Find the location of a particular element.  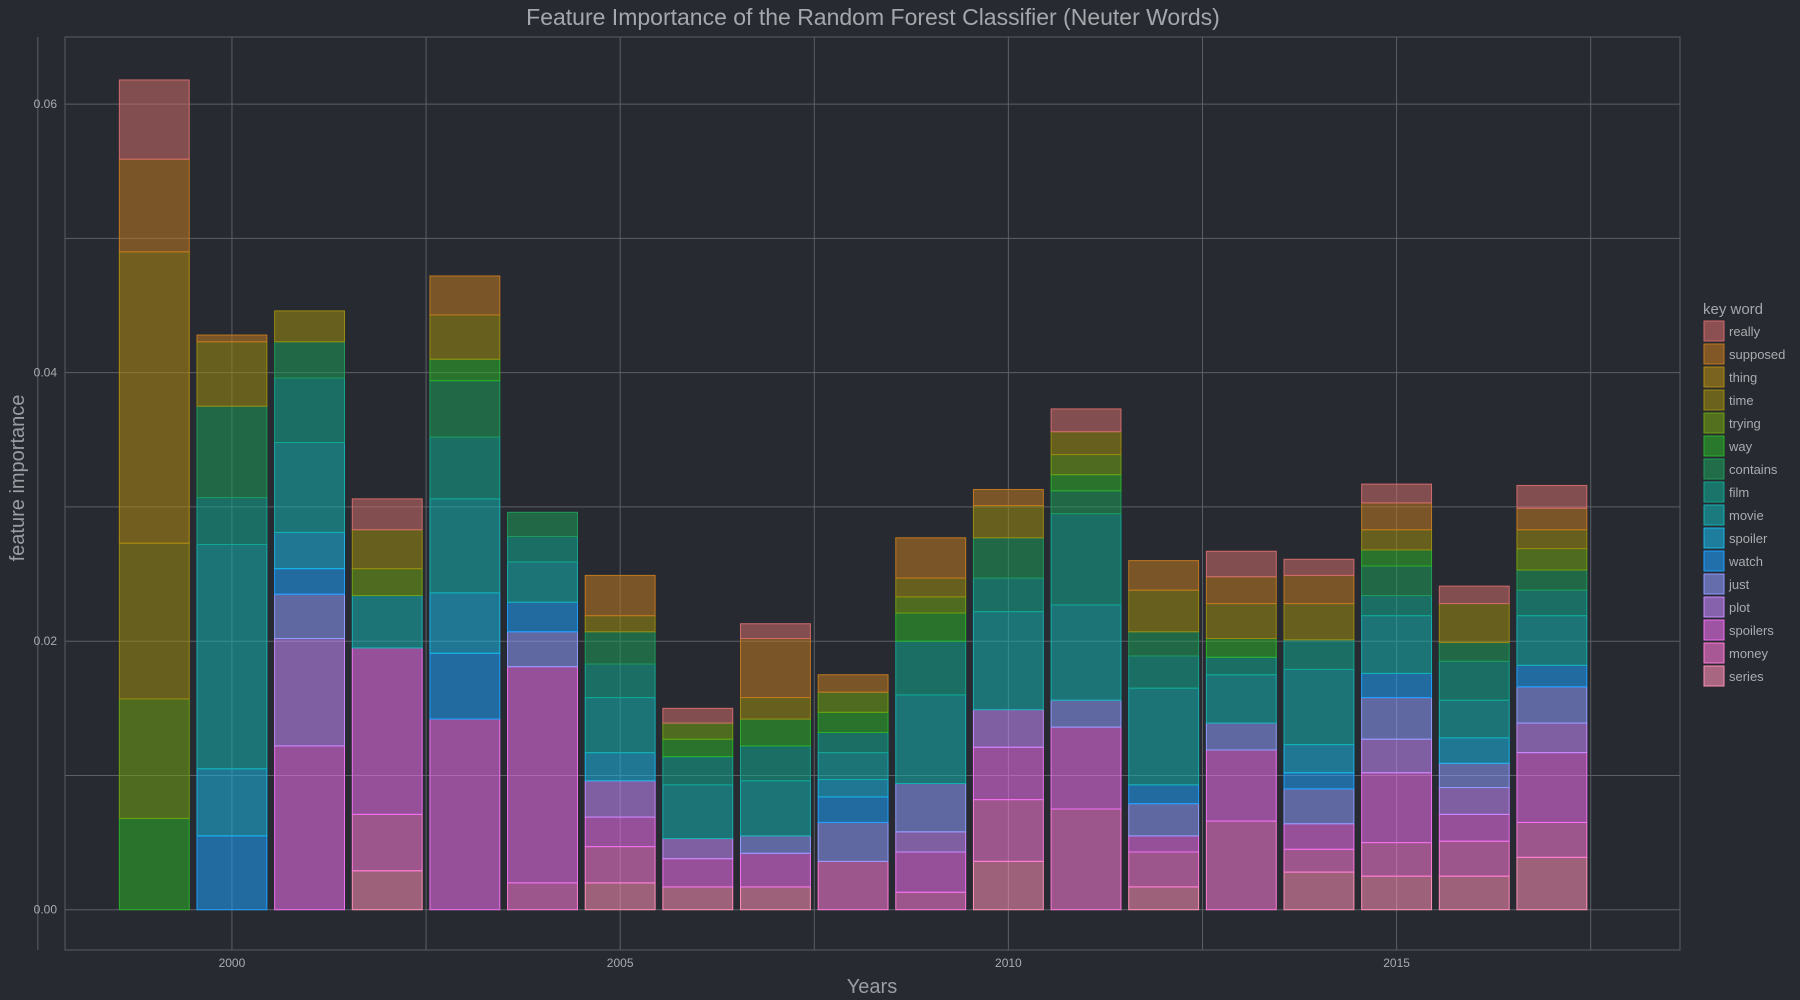

x-tick-label: 2005 is located at coordinates (620, 963).